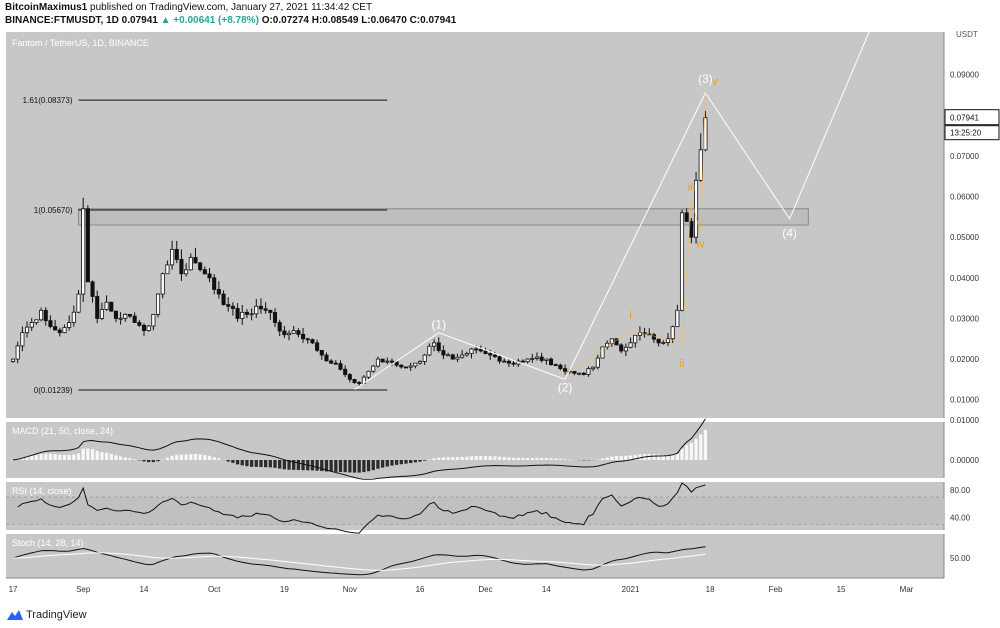  Describe the element at coordinates (546, 589) in the screenshot. I see `x-tick-label: 14` at that location.